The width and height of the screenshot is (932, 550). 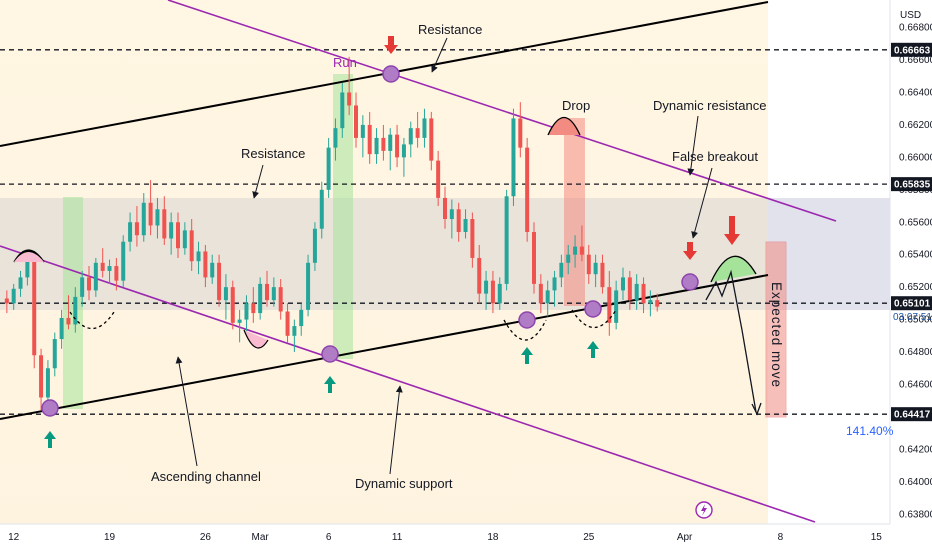 I want to click on up-arrow-2-icon, so click(x=330, y=384).